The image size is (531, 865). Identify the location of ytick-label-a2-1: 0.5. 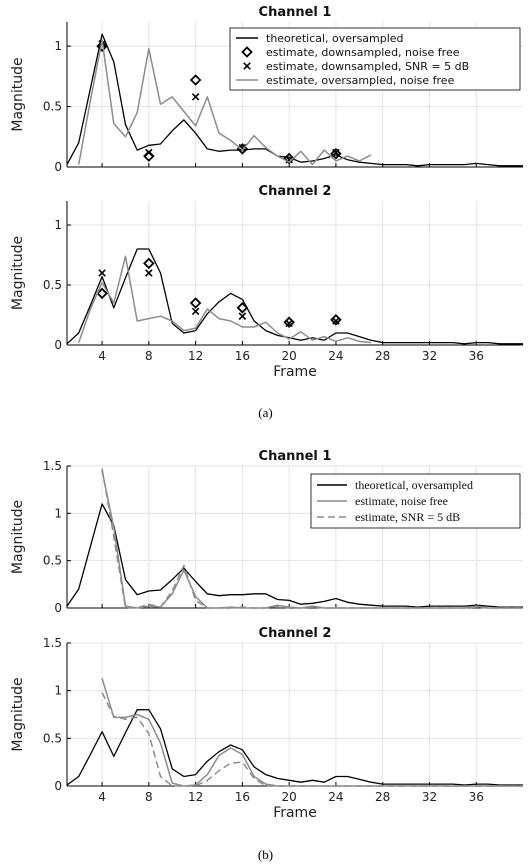
(52, 285).